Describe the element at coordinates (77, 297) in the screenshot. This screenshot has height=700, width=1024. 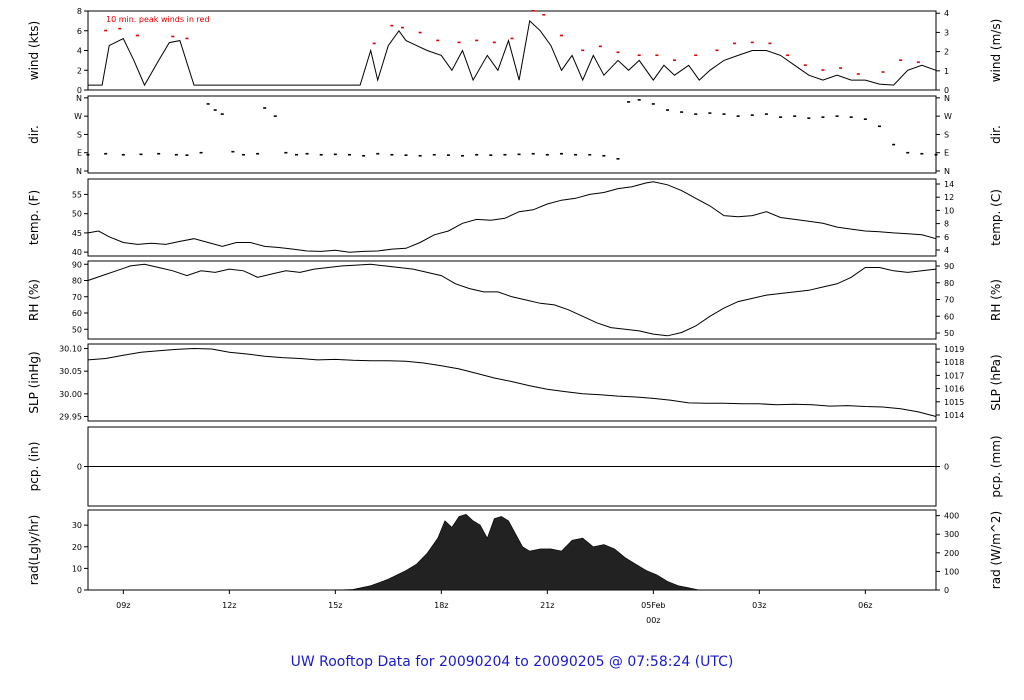
I see `rh-ytick-label-left: 70` at that location.